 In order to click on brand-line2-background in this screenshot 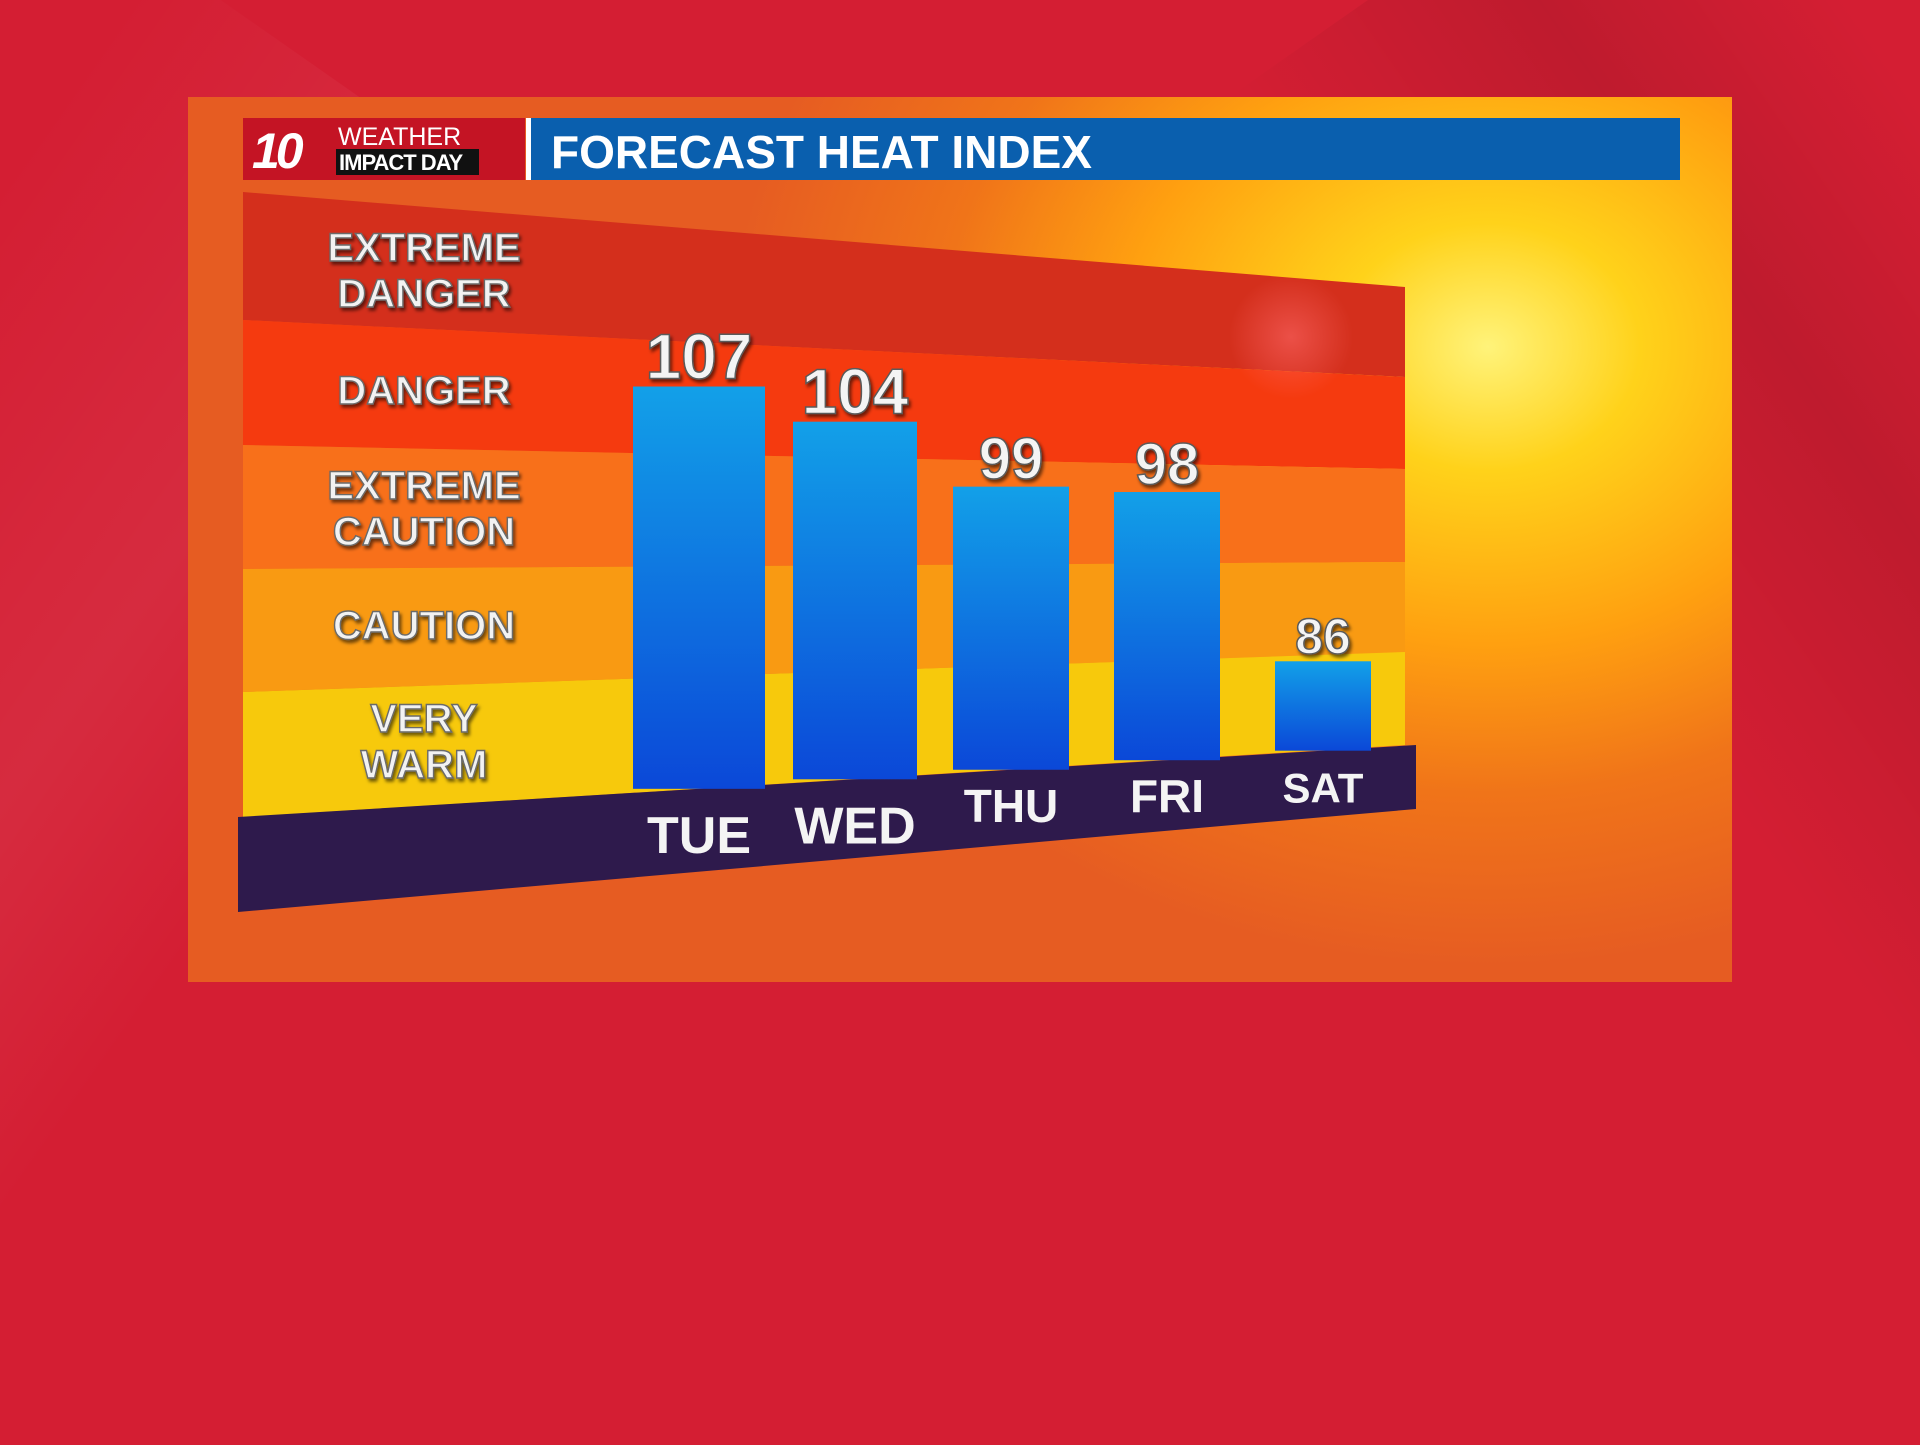, I will do `click(407, 162)`.